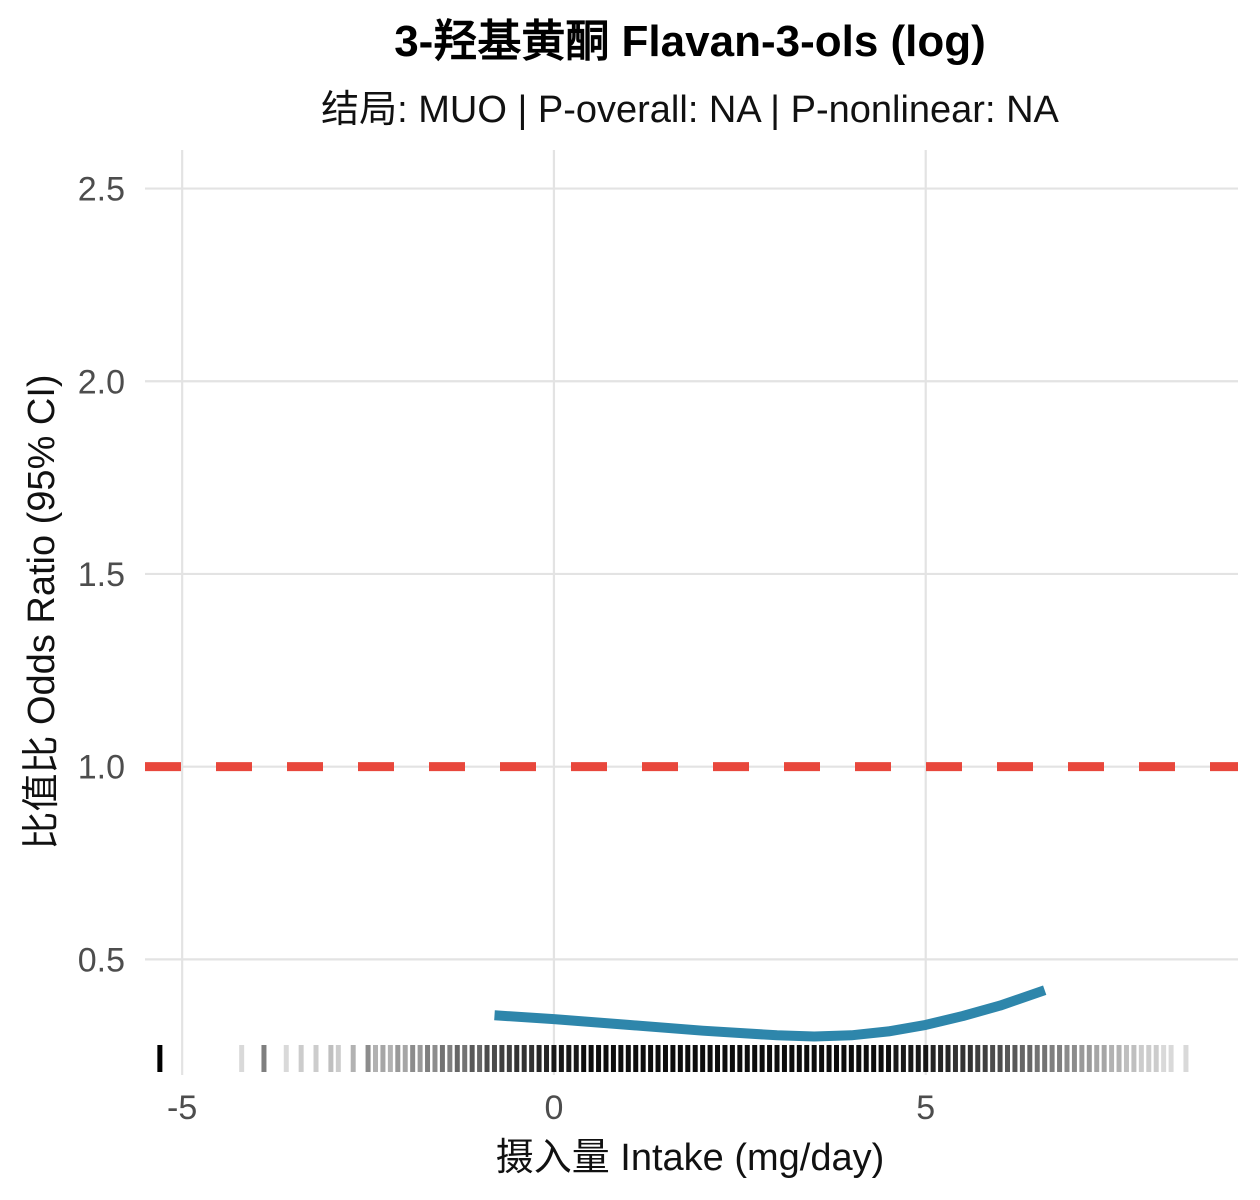  Describe the element at coordinates (925, 1108) in the screenshot. I see `x-tick-label: 5` at that location.